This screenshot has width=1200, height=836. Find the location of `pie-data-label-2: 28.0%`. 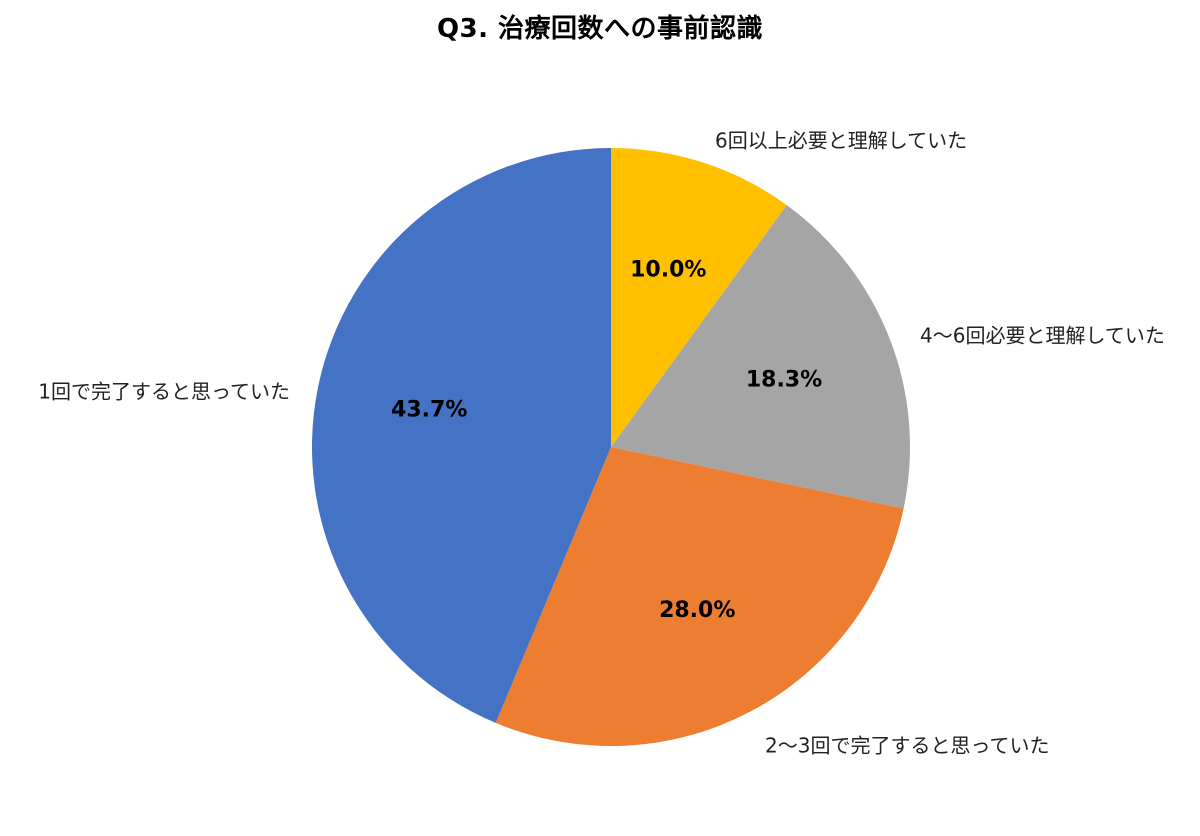

pie-data-label-2: 28.0% is located at coordinates (697, 610).